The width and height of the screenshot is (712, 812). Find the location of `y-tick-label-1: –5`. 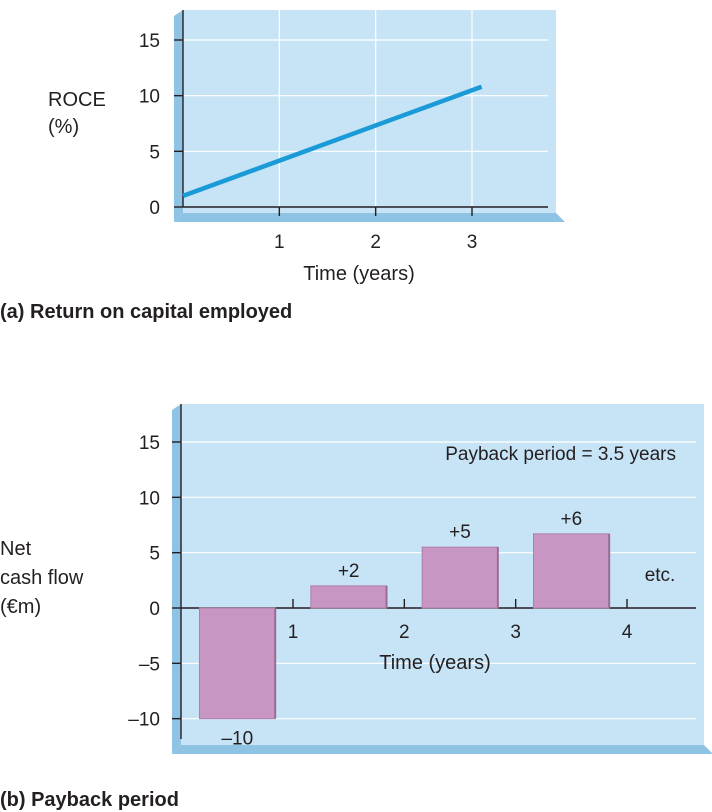

y-tick-label-1: –5 is located at coordinates (149, 664).